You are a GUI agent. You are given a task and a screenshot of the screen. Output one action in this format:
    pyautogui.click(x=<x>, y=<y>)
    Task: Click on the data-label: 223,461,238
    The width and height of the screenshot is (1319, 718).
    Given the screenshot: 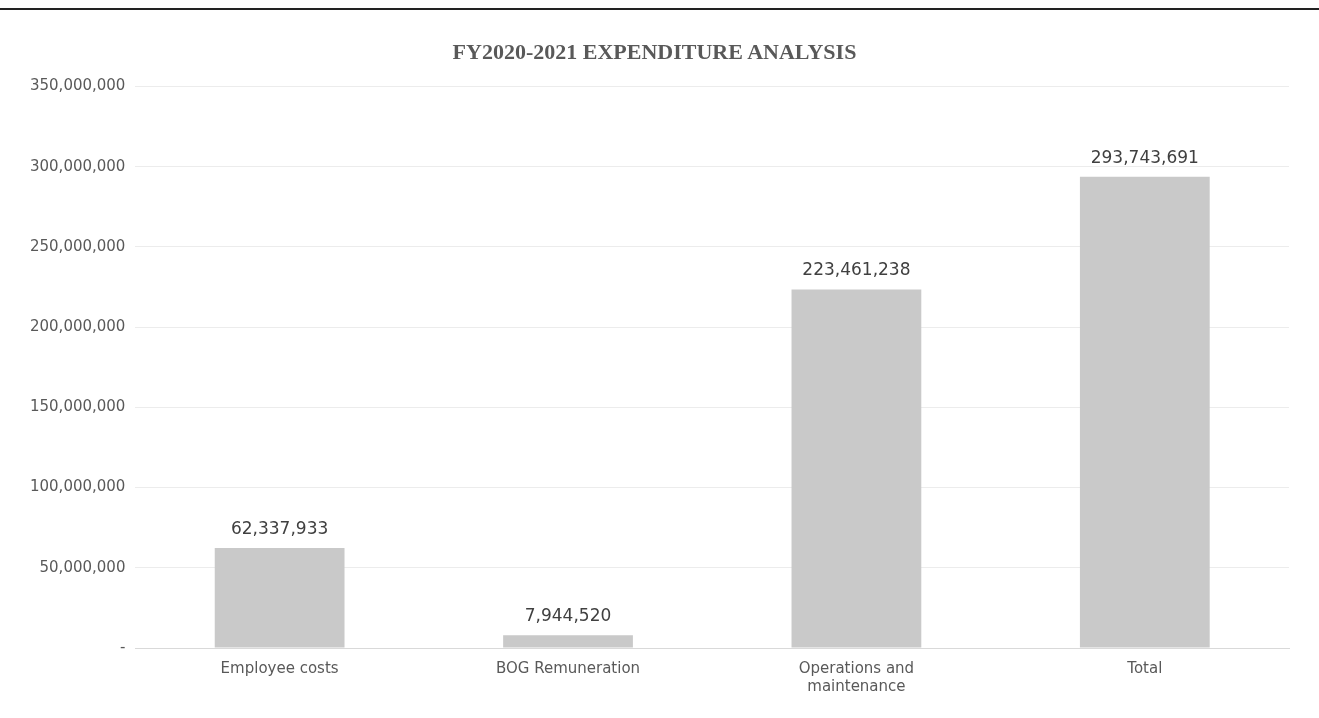 What is the action you would take?
    pyautogui.click(x=856, y=269)
    